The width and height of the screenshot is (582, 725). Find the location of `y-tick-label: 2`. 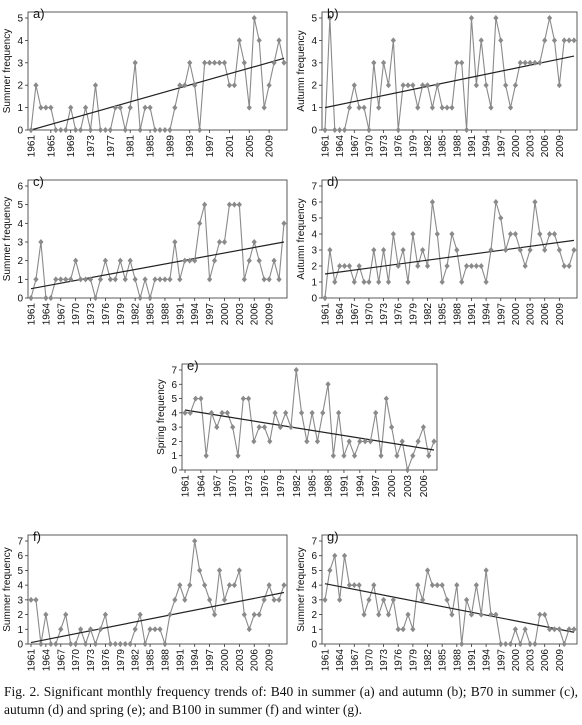

y-tick-label: 2 is located at coordinates (20, 86).